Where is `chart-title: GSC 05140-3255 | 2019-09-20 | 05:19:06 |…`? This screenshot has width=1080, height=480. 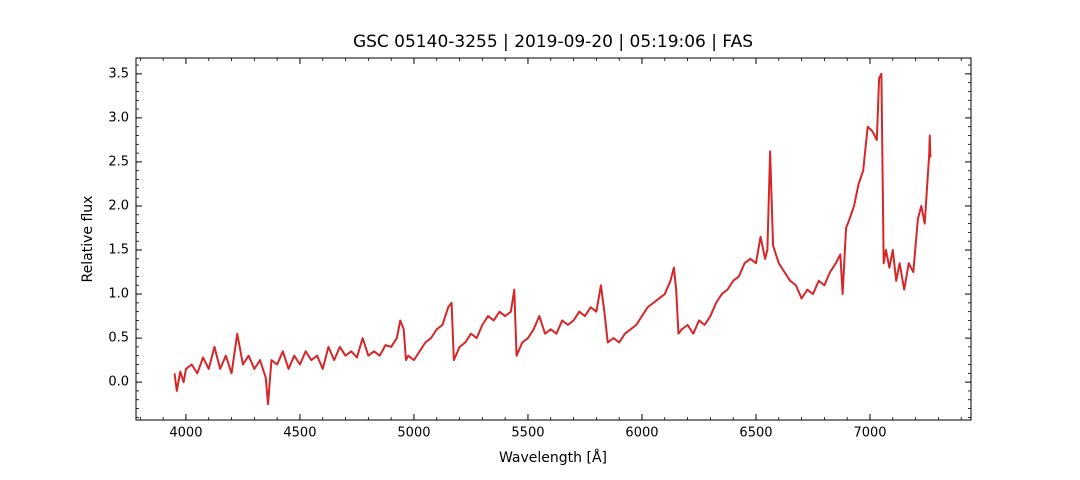 chart-title: GSC 05140-3255 | 2019-09-20 | 05:19:06 |… is located at coordinates (553, 42).